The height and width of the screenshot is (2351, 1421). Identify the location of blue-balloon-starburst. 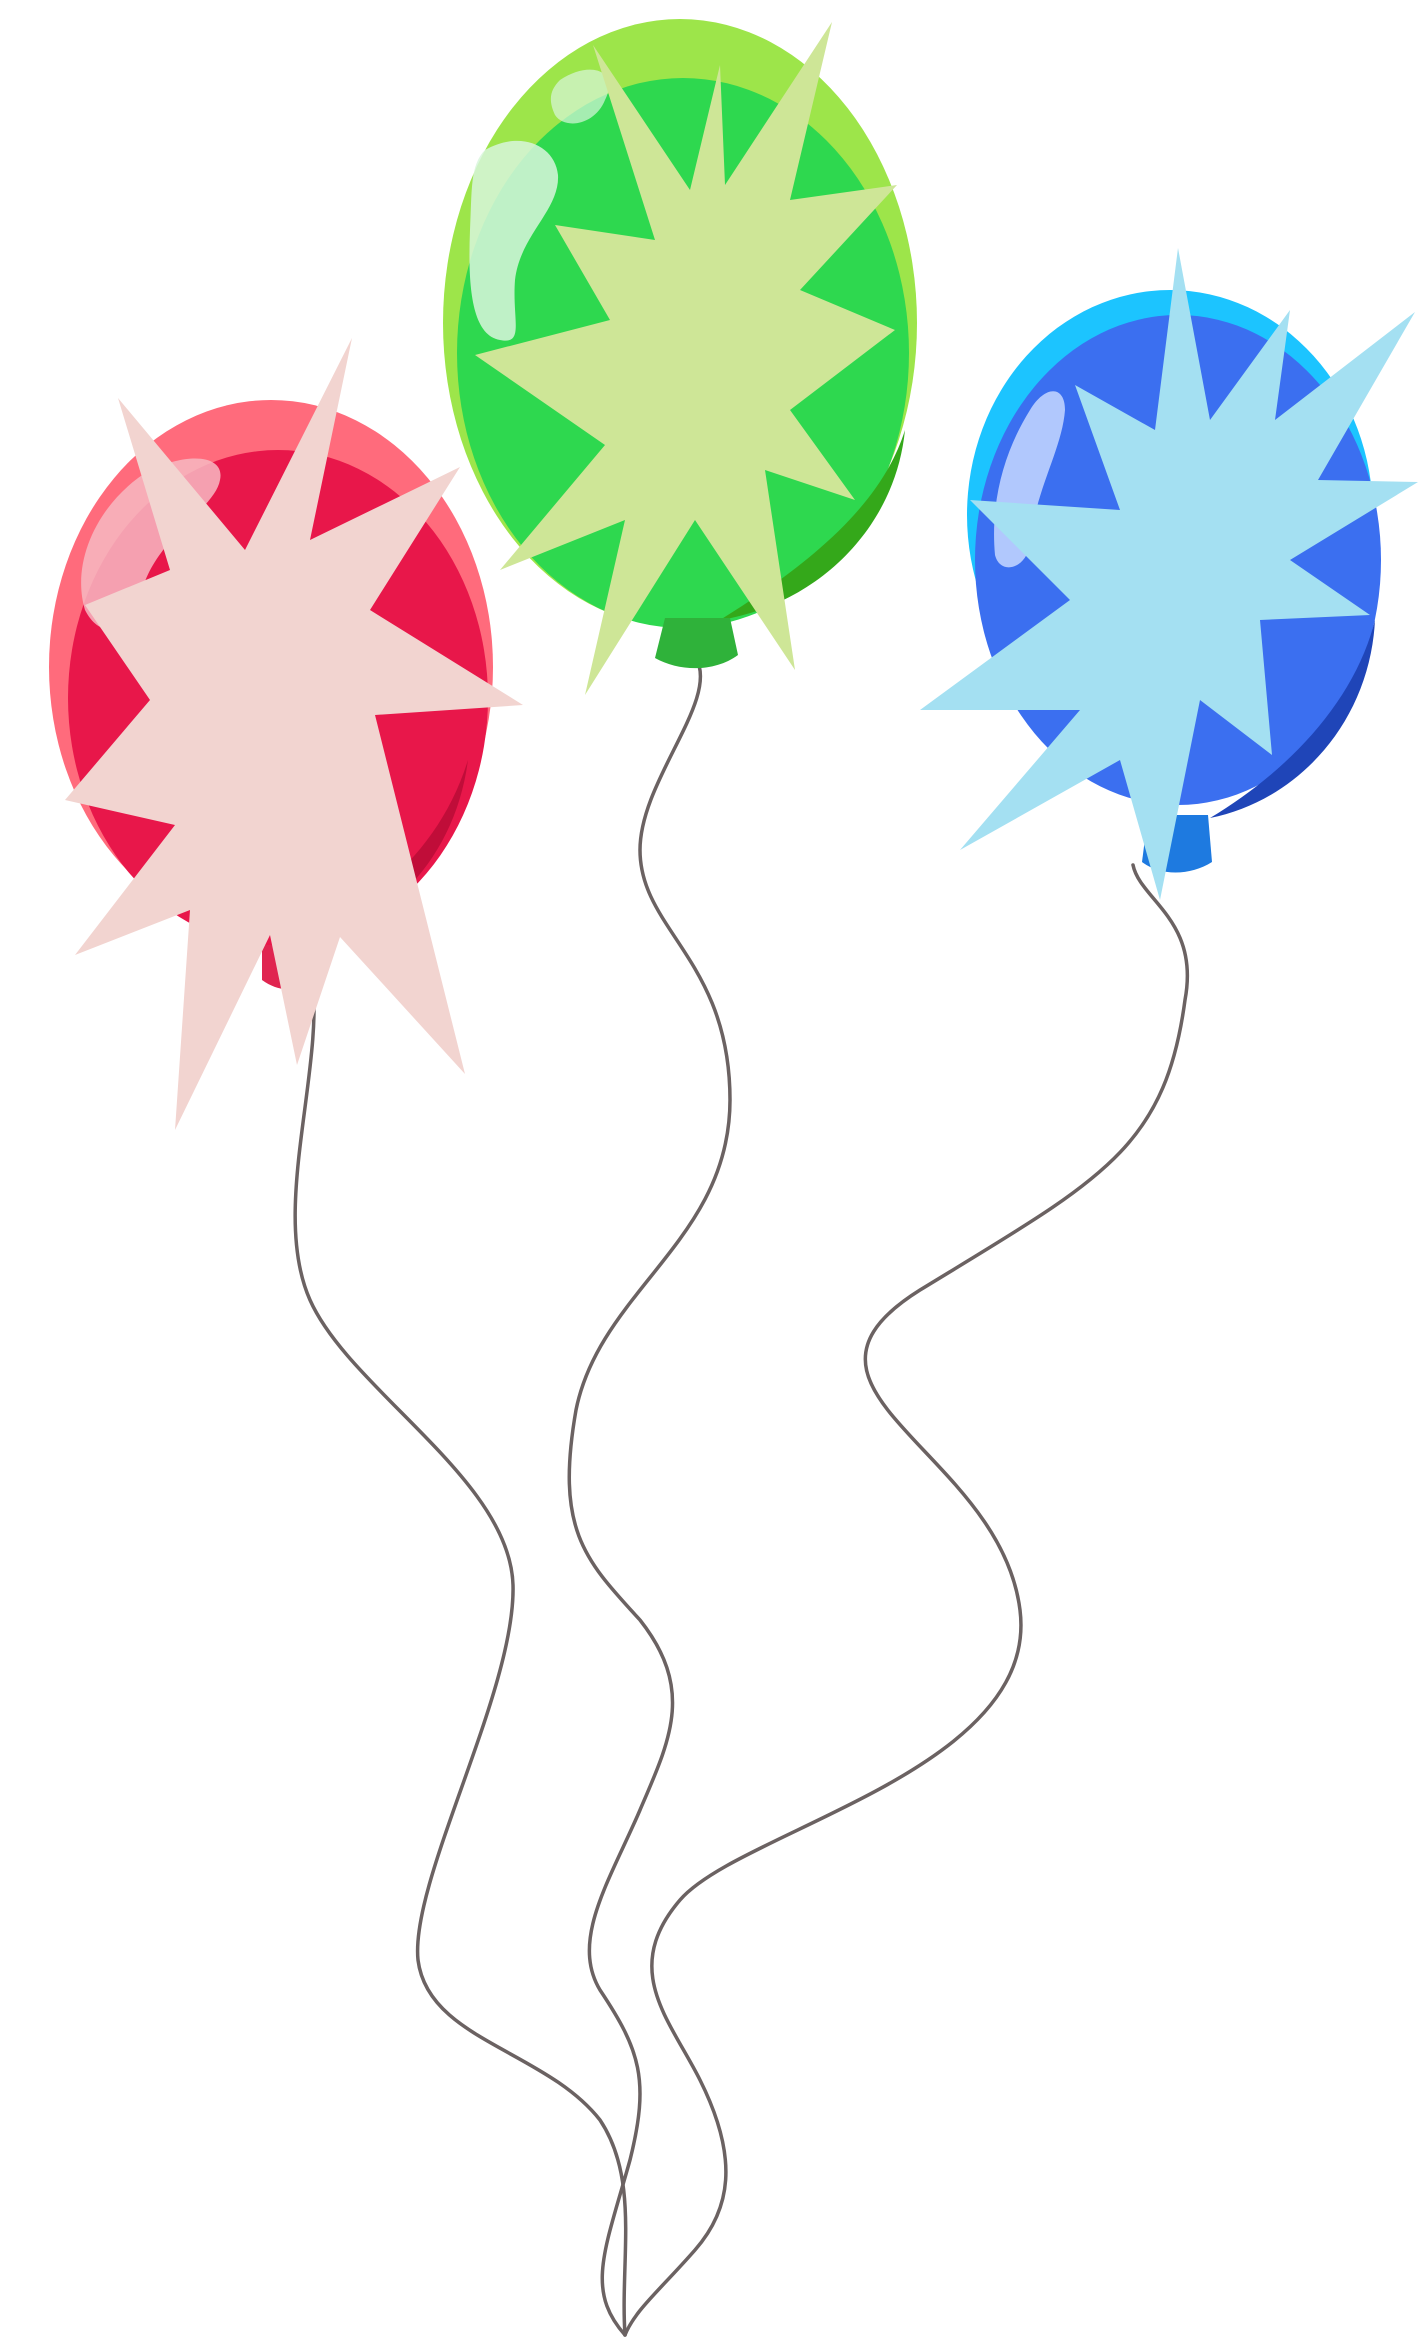
(1169, 574).